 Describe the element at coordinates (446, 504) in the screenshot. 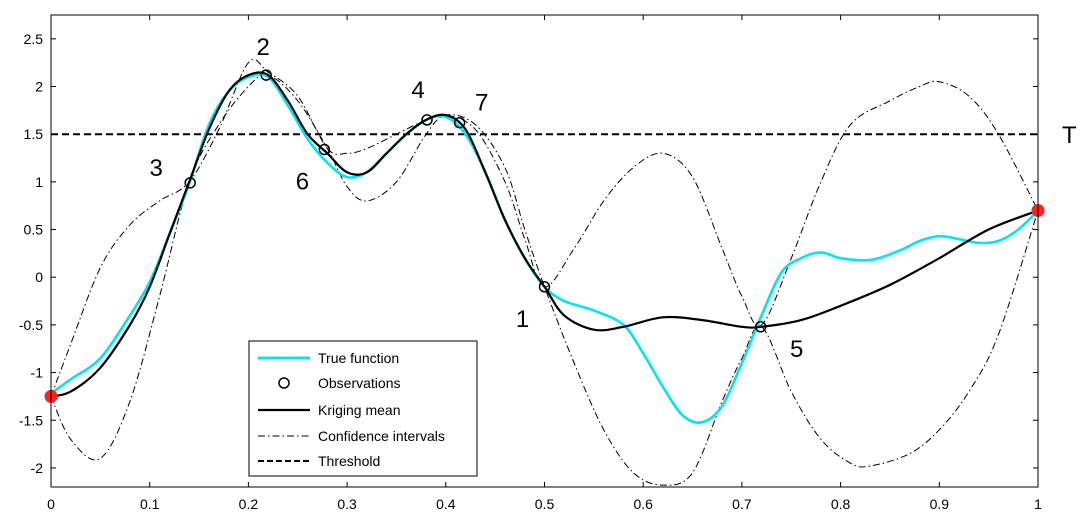

I see `x-tick-label: 0.4` at that location.